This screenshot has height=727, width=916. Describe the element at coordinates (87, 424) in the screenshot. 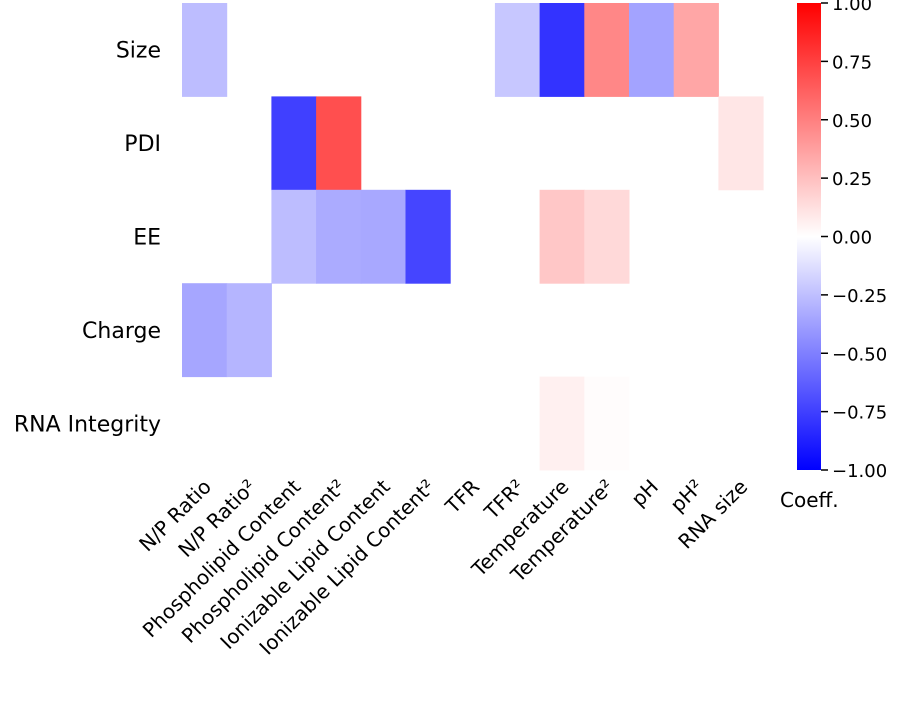

I see `row-label: RNA Integrity` at that location.